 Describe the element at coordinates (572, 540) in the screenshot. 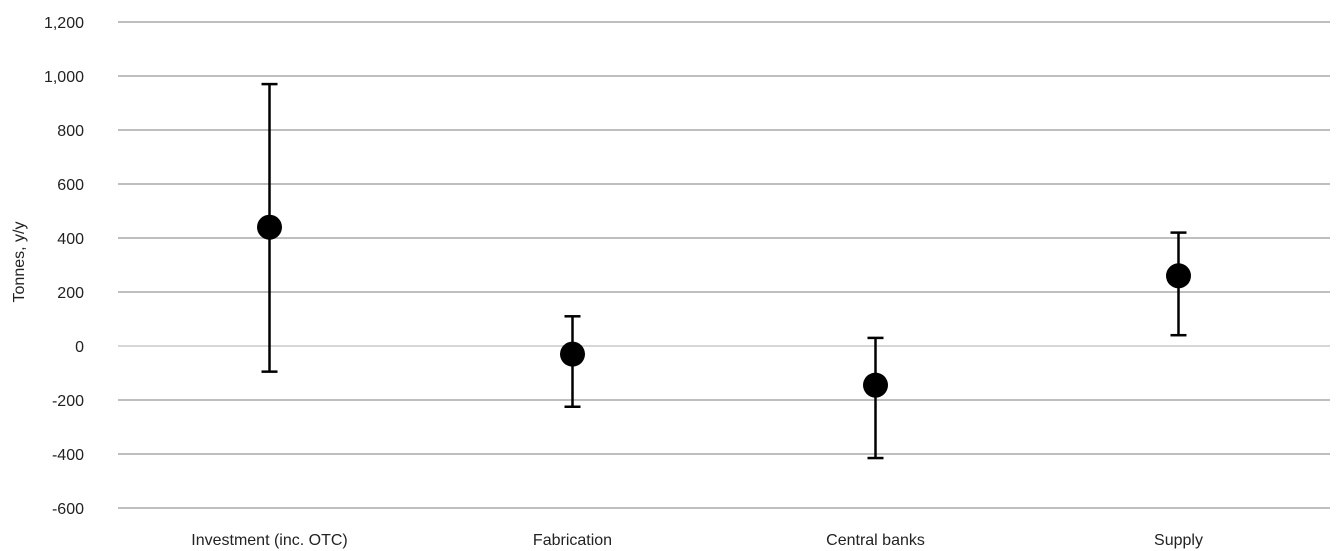

I see `x-tick-label: Fabrication` at that location.